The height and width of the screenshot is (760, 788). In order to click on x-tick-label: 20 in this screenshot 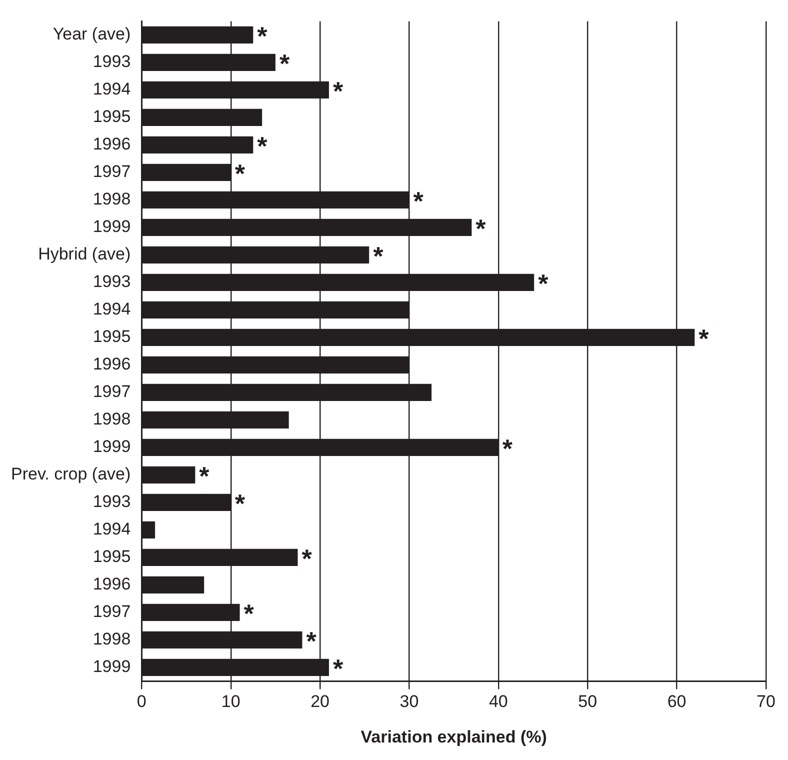, I will do `click(320, 702)`.